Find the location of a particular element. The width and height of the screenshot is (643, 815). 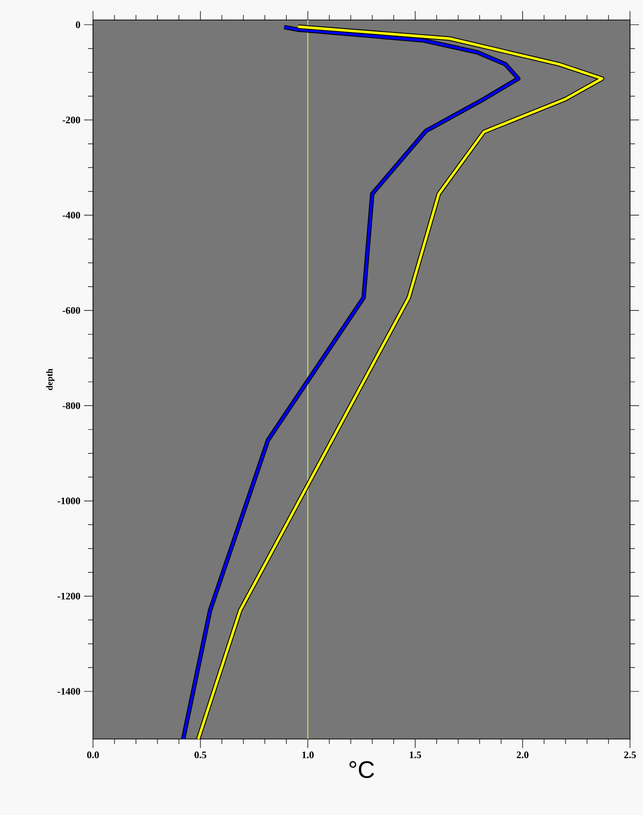

y-tick-label: -1200 is located at coordinates (69, 596).